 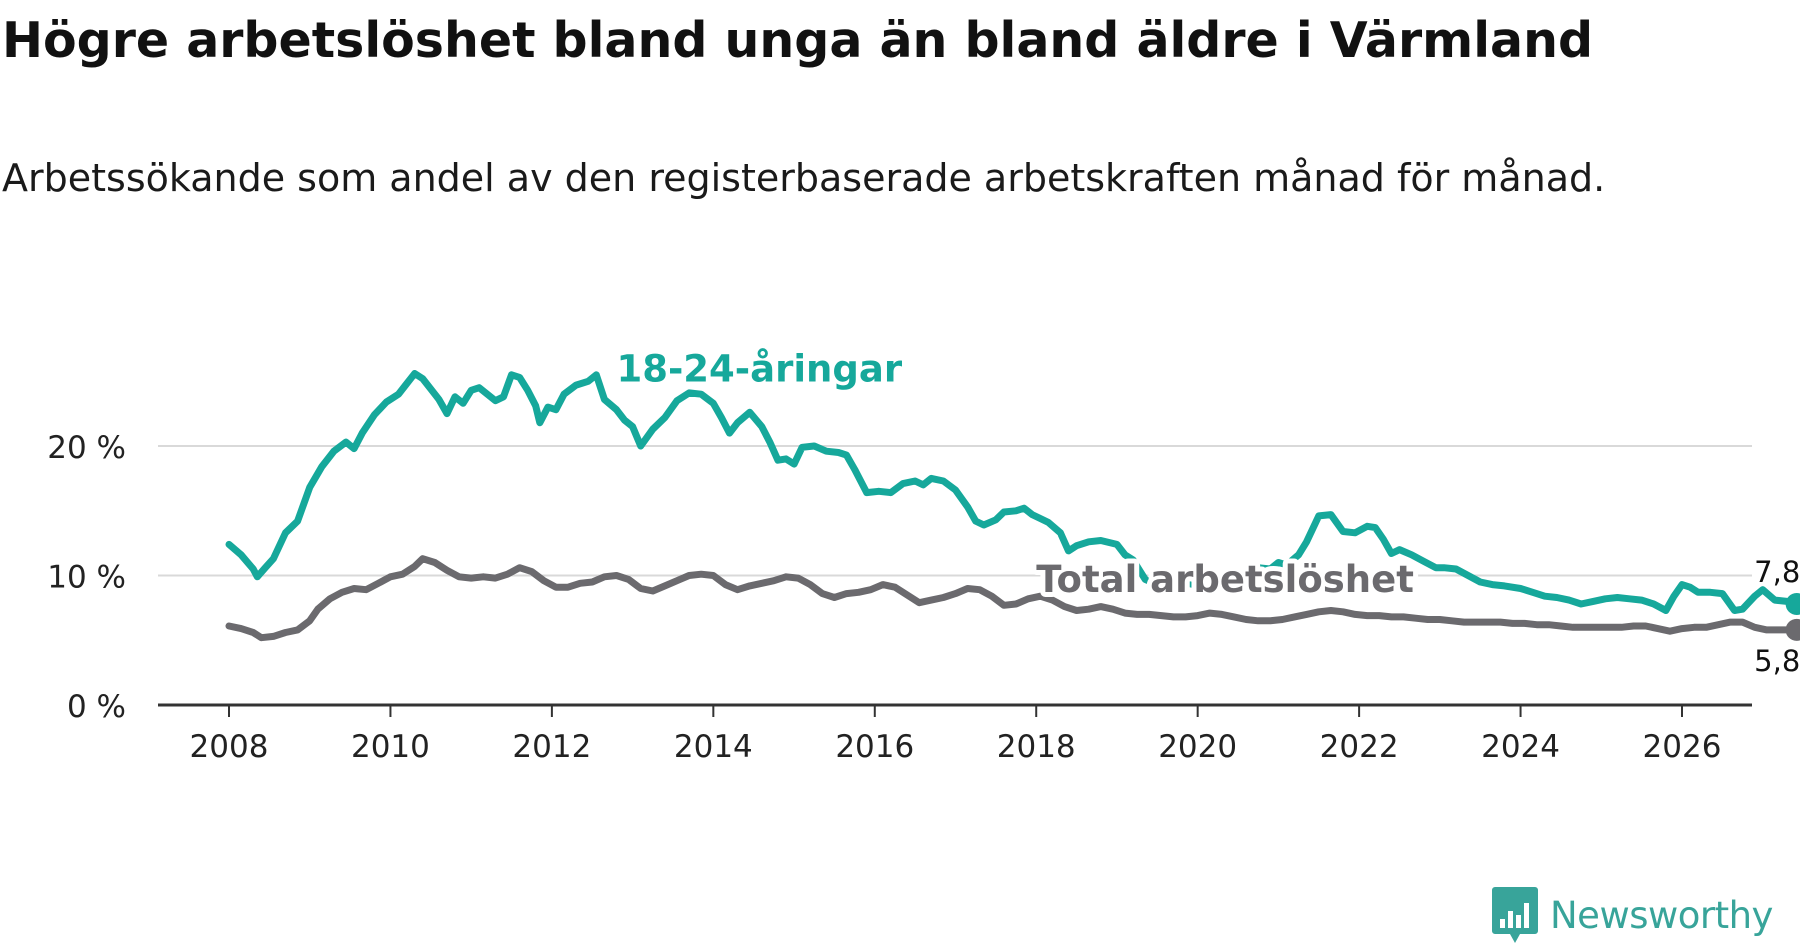 What do you see at coordinates (1197, 747) in the screenshot?
I see `x-tick-label: 2020` at bounding box center [1197, 747].